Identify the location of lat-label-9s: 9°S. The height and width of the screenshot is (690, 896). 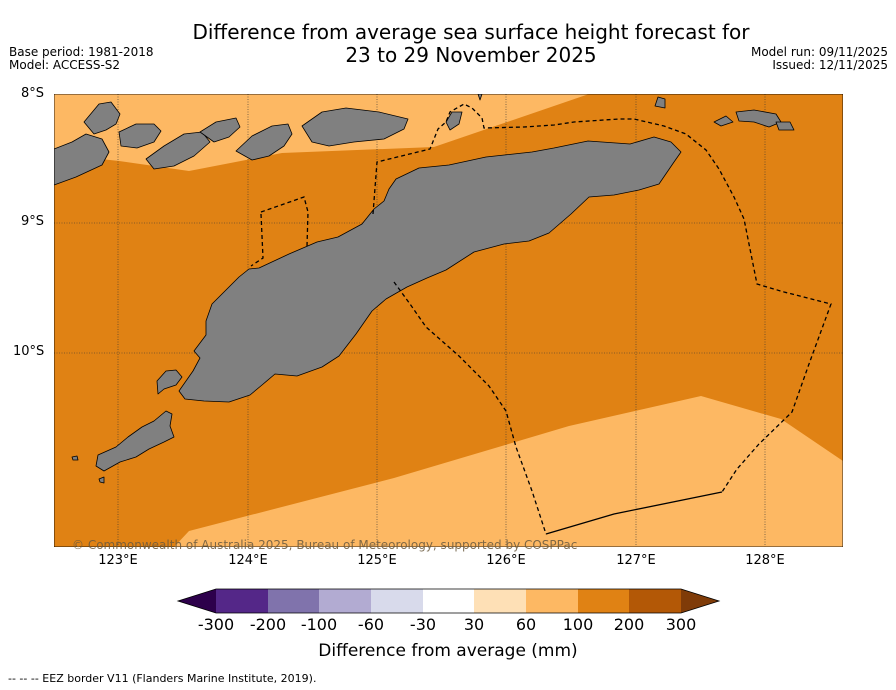
(33, 221).